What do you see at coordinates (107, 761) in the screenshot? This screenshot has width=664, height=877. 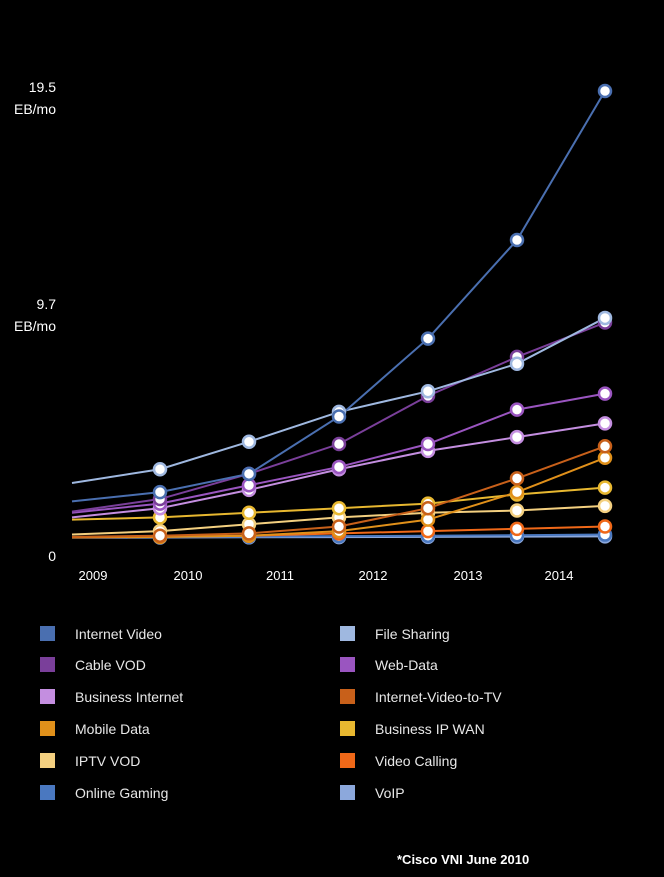 I see `legend-label: IPTV VOD` at bounding box center [107, 761].